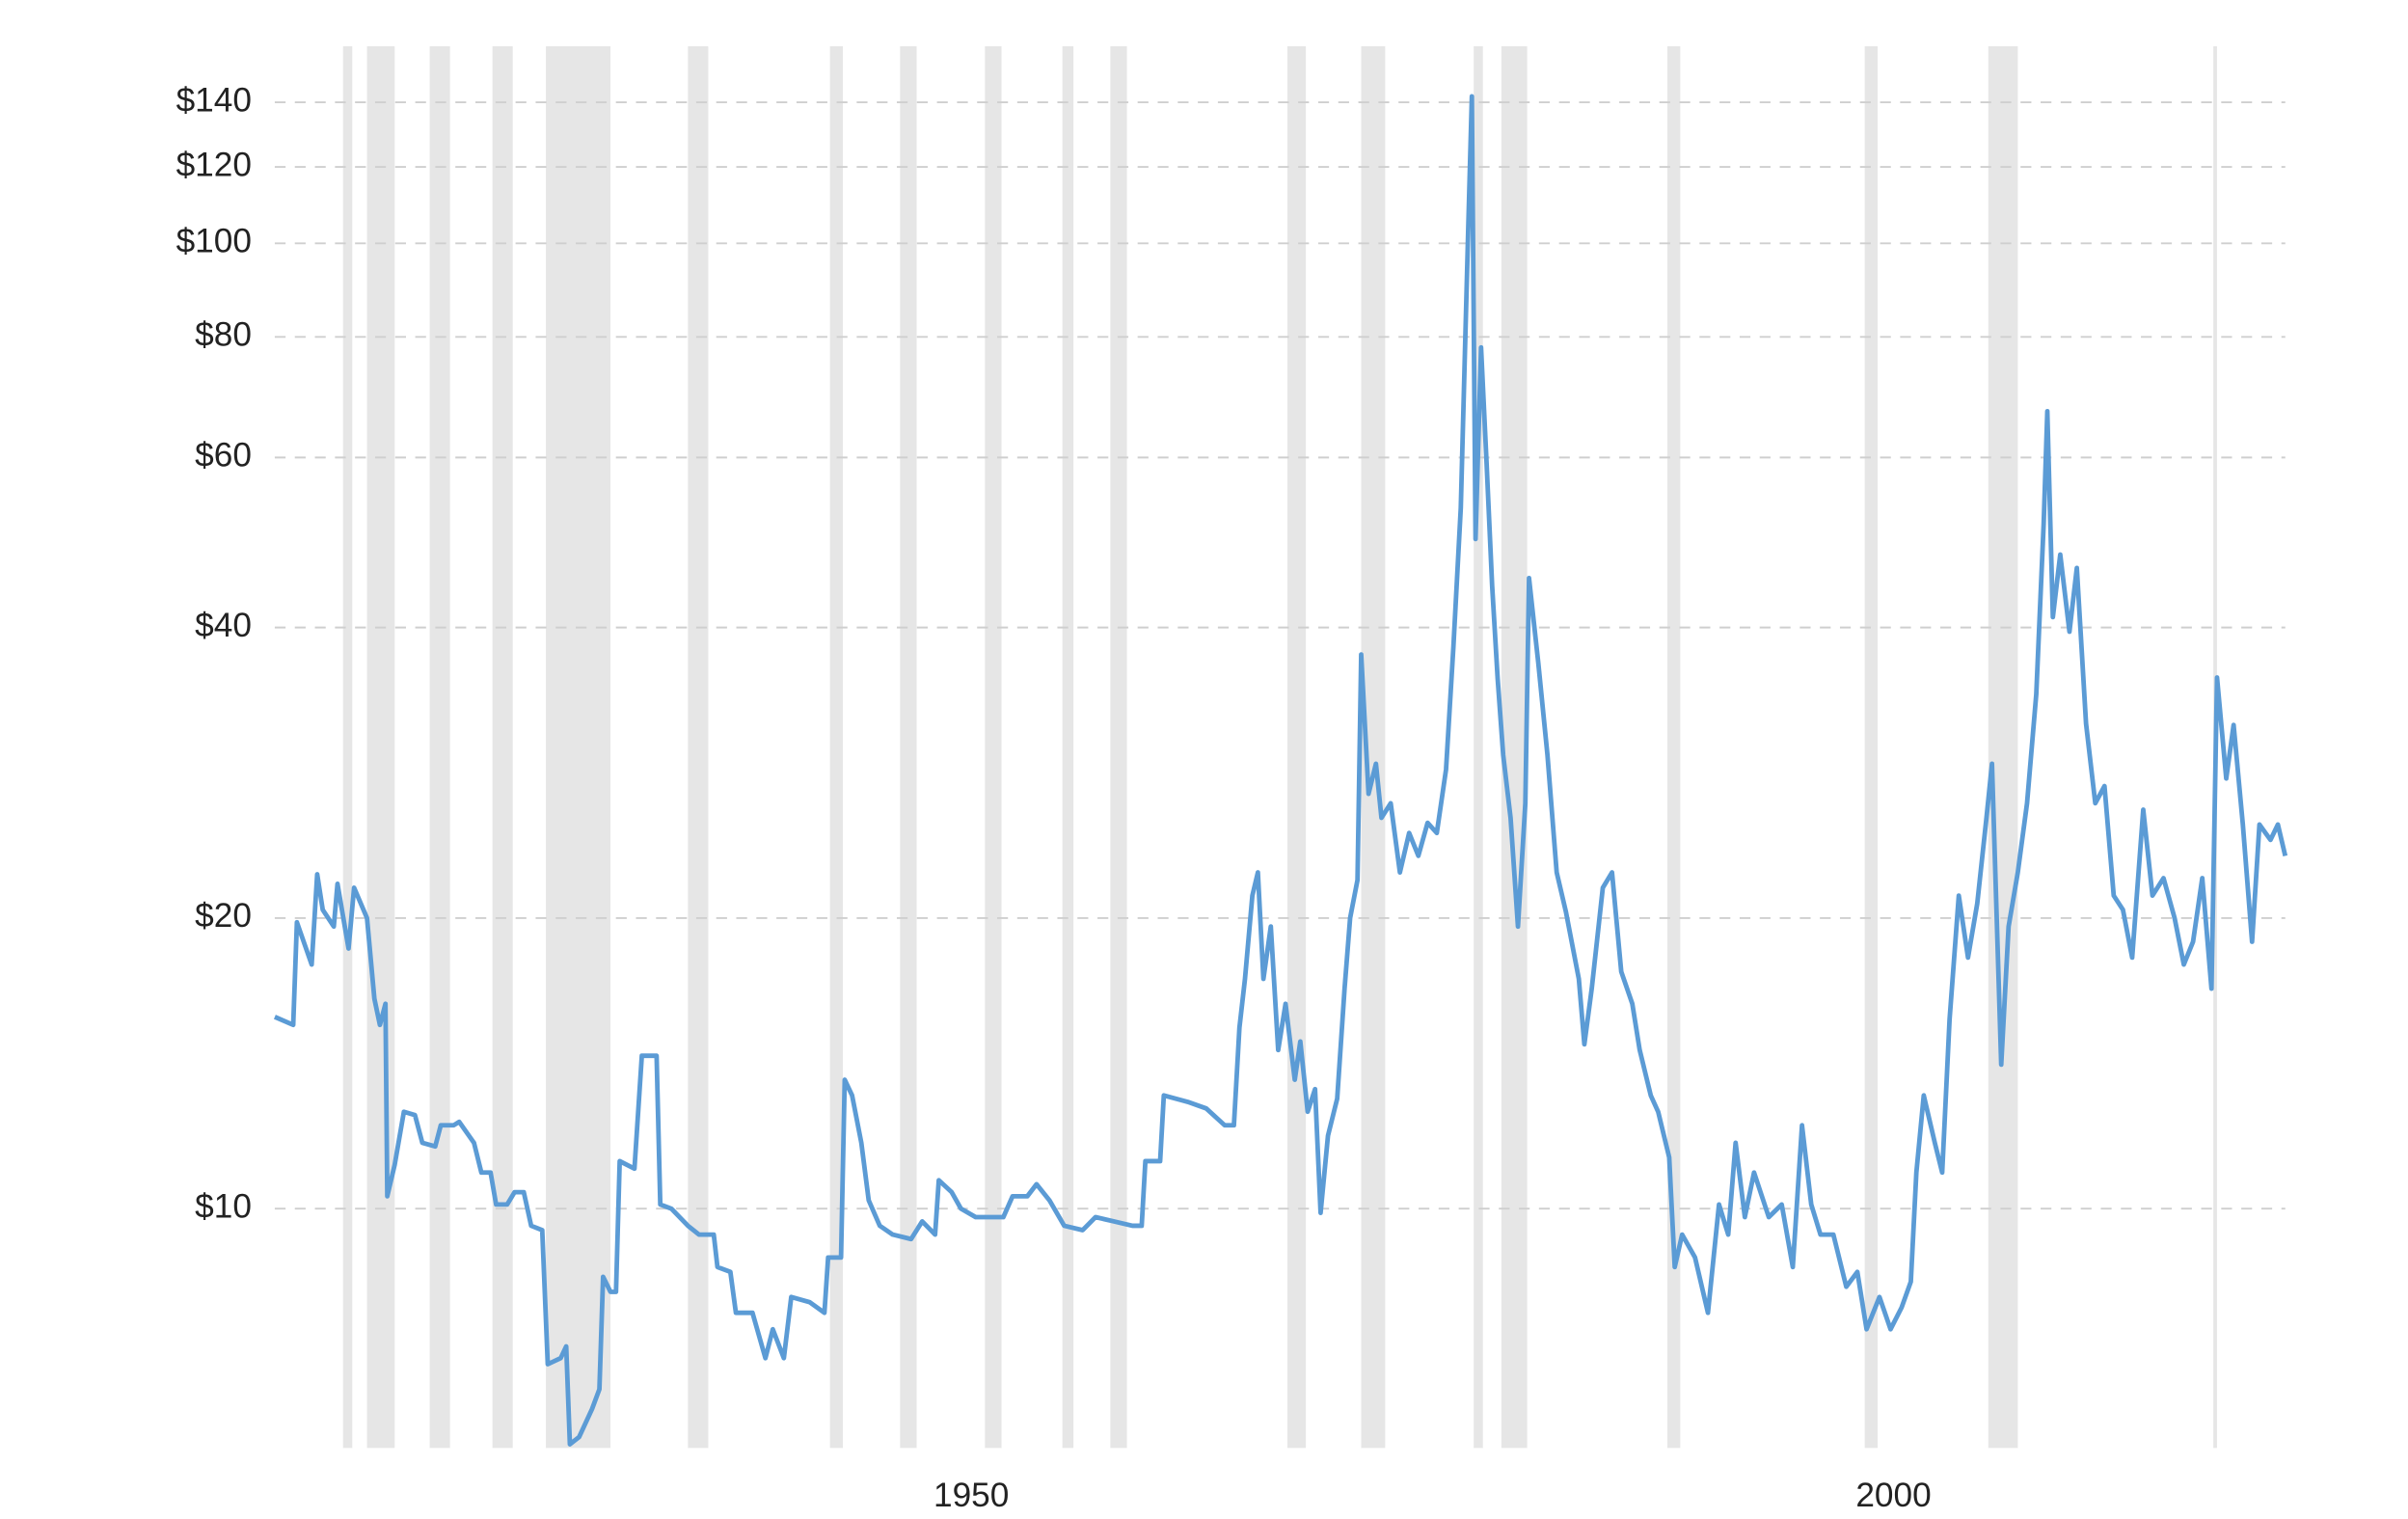 This screenshot has width=2408, height=1519. What do you see at coordinates (224, 456) in the screenshot?
I see `y-tick-label: $60` at bounding box center [224, 456].